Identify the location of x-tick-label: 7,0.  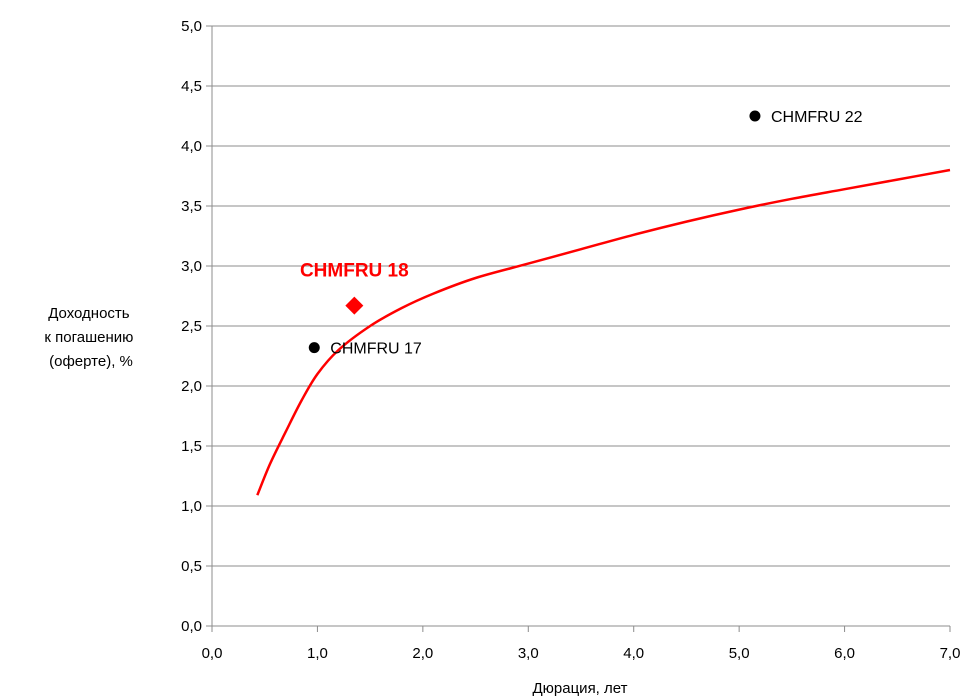
(950, 653).